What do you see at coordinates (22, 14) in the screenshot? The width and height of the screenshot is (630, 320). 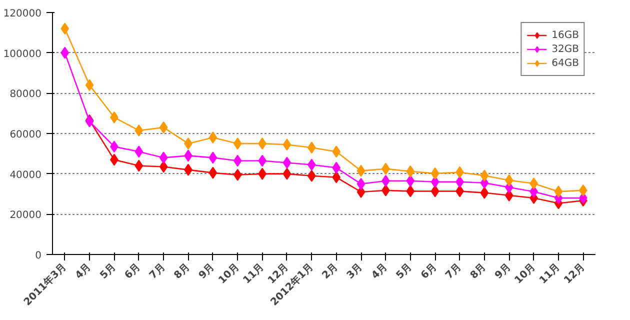 I see `y-tick-label: 120000` at bounding box center [22, 14].